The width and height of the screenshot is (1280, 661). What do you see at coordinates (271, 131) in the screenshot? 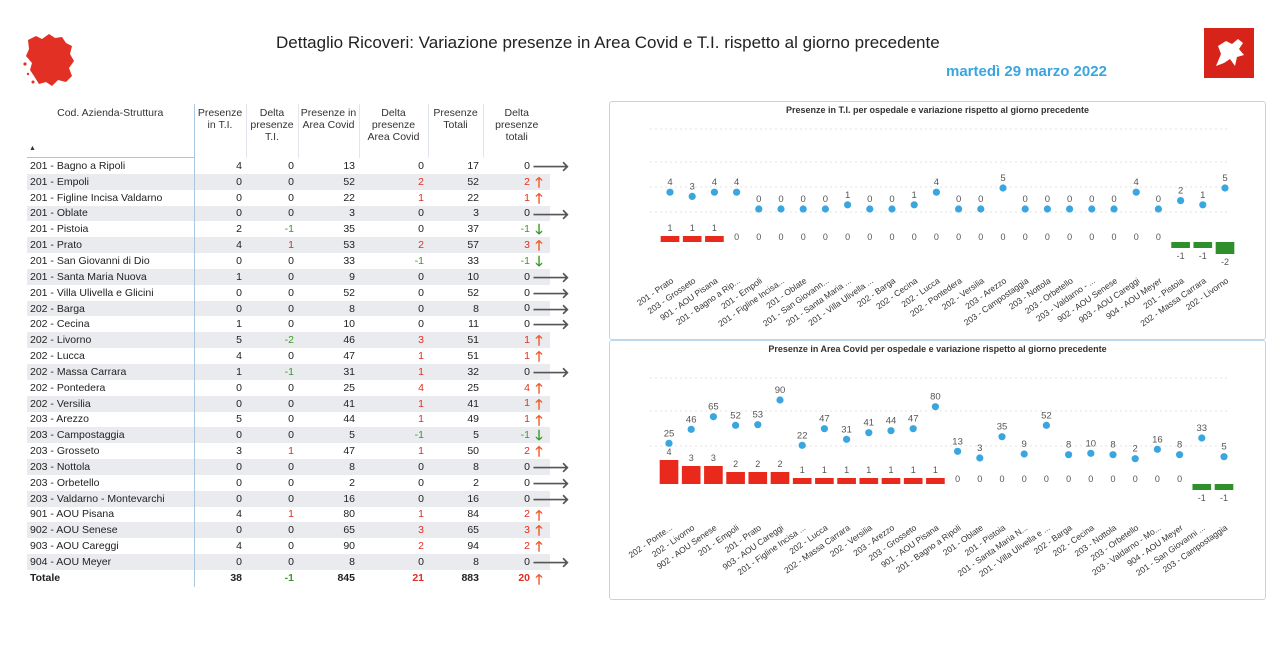
I see `column-header-delta-ti: Delta presenze T.I.` at bounding box center [271, 131].